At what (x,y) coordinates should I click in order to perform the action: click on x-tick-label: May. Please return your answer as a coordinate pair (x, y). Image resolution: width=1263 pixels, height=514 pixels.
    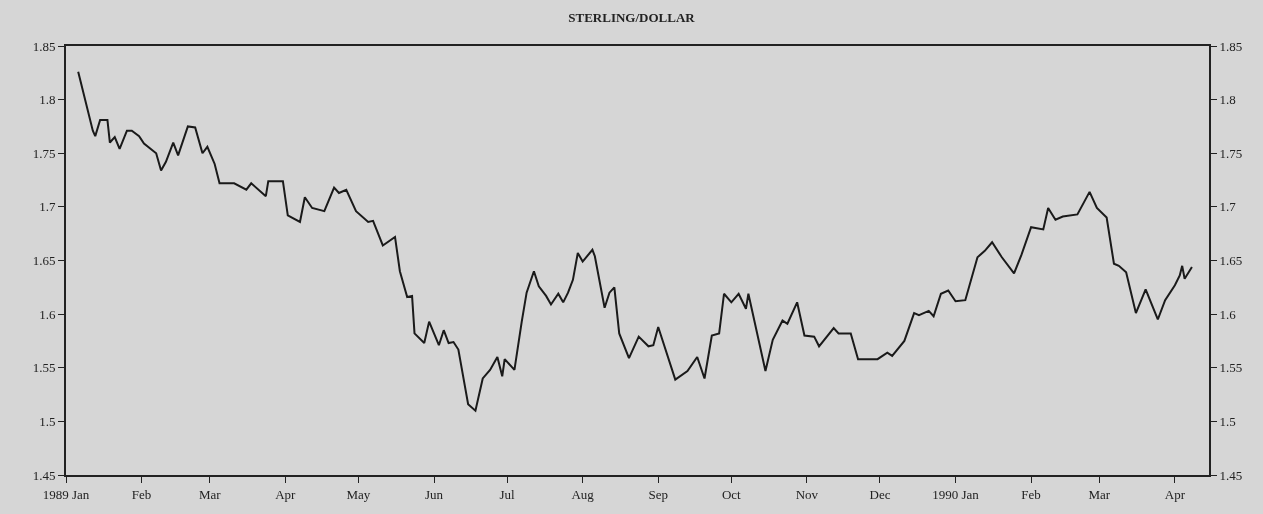
    Looking at the image, I should click on (358, 494).